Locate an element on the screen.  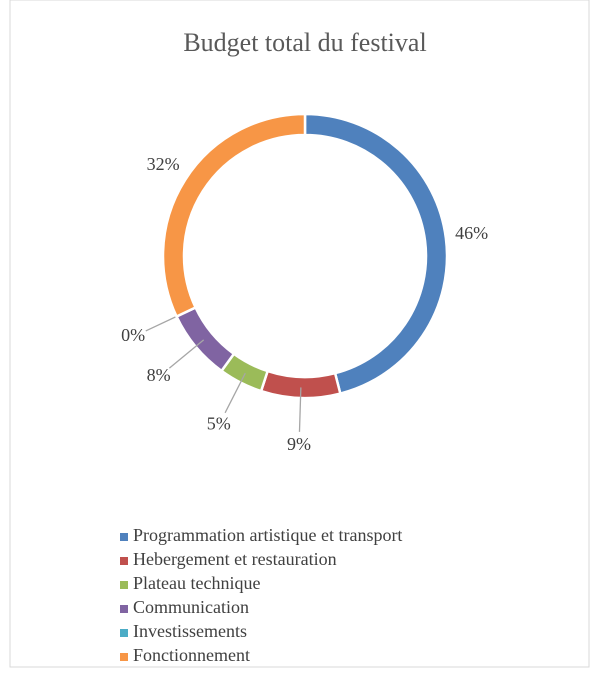
chart-title: Budget total du festival is located at coordinates (304, 42).